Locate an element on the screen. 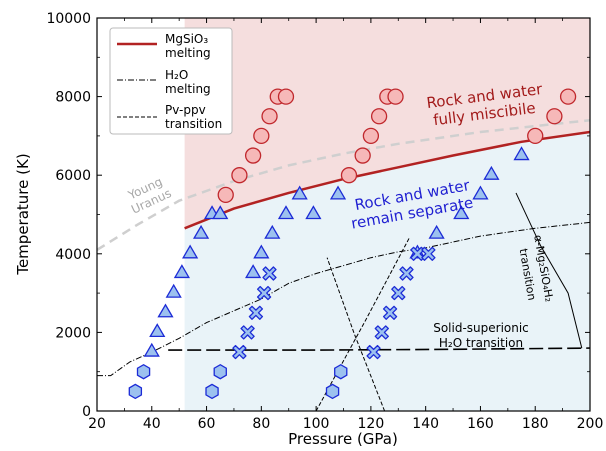  x-tick-label-8: 180 is located at coordinates (535, 424).